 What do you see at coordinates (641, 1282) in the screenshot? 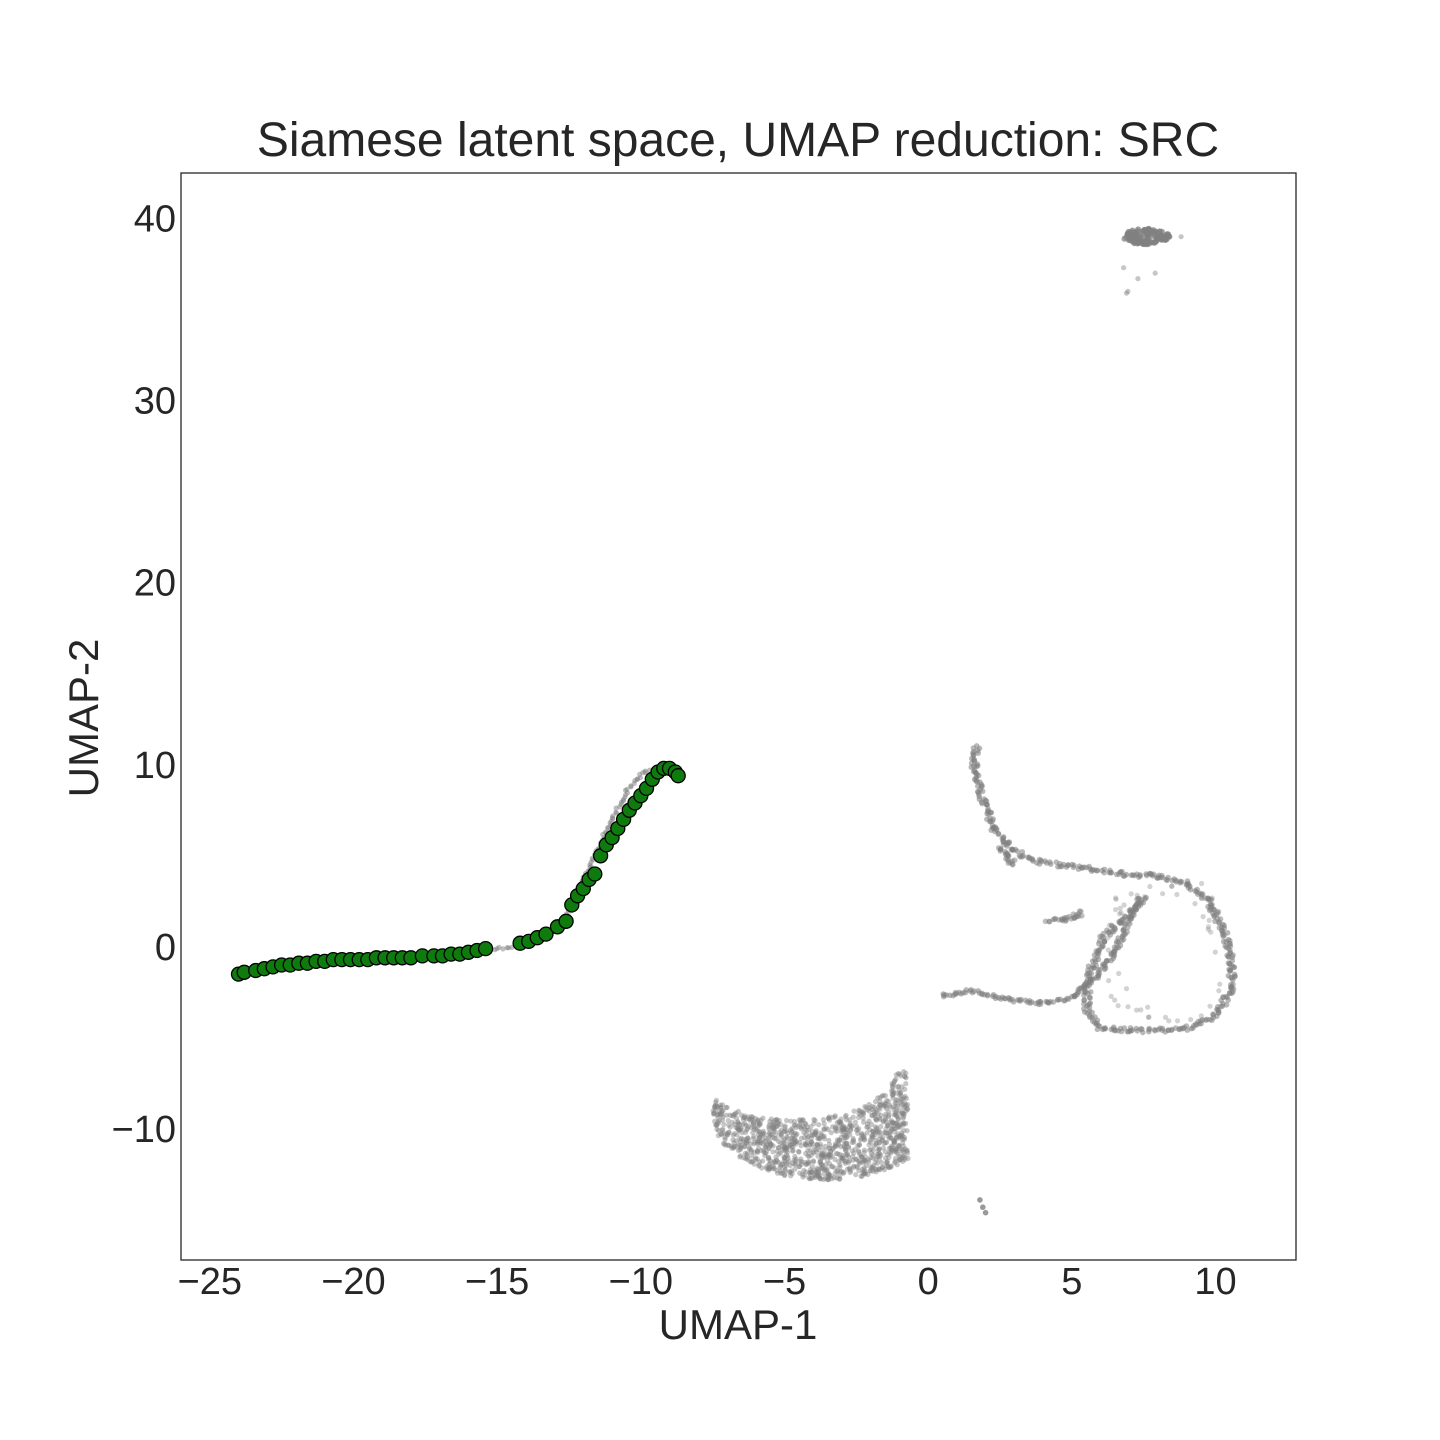
I see `x-tick-label: −10` at bounding box center [641, 1282].